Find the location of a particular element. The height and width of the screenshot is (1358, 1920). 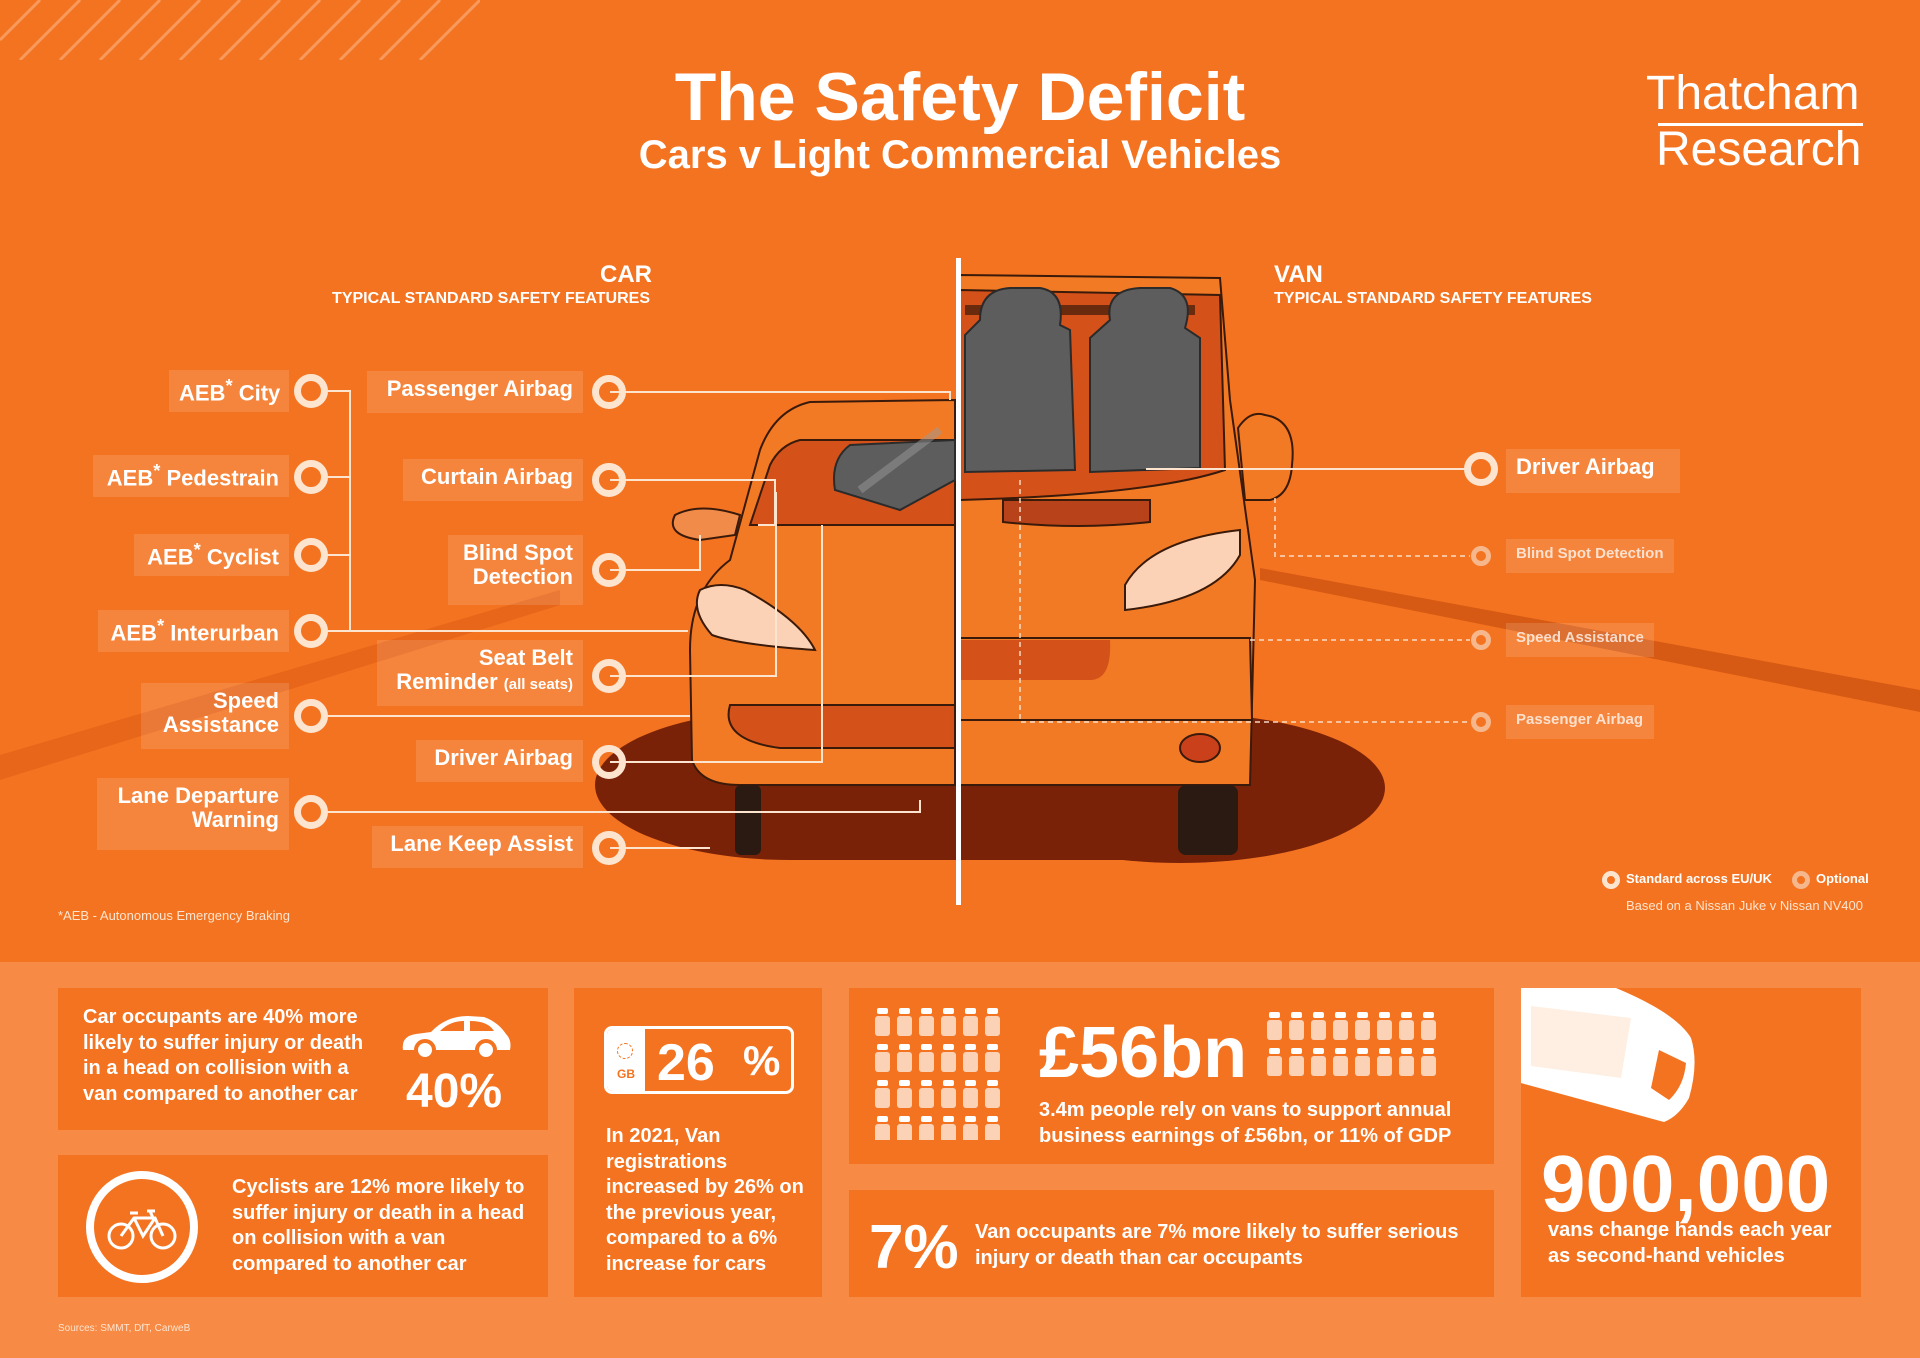

car-feature-lane-departure: Lane Departure Warning is located at coordinates (193, 814).